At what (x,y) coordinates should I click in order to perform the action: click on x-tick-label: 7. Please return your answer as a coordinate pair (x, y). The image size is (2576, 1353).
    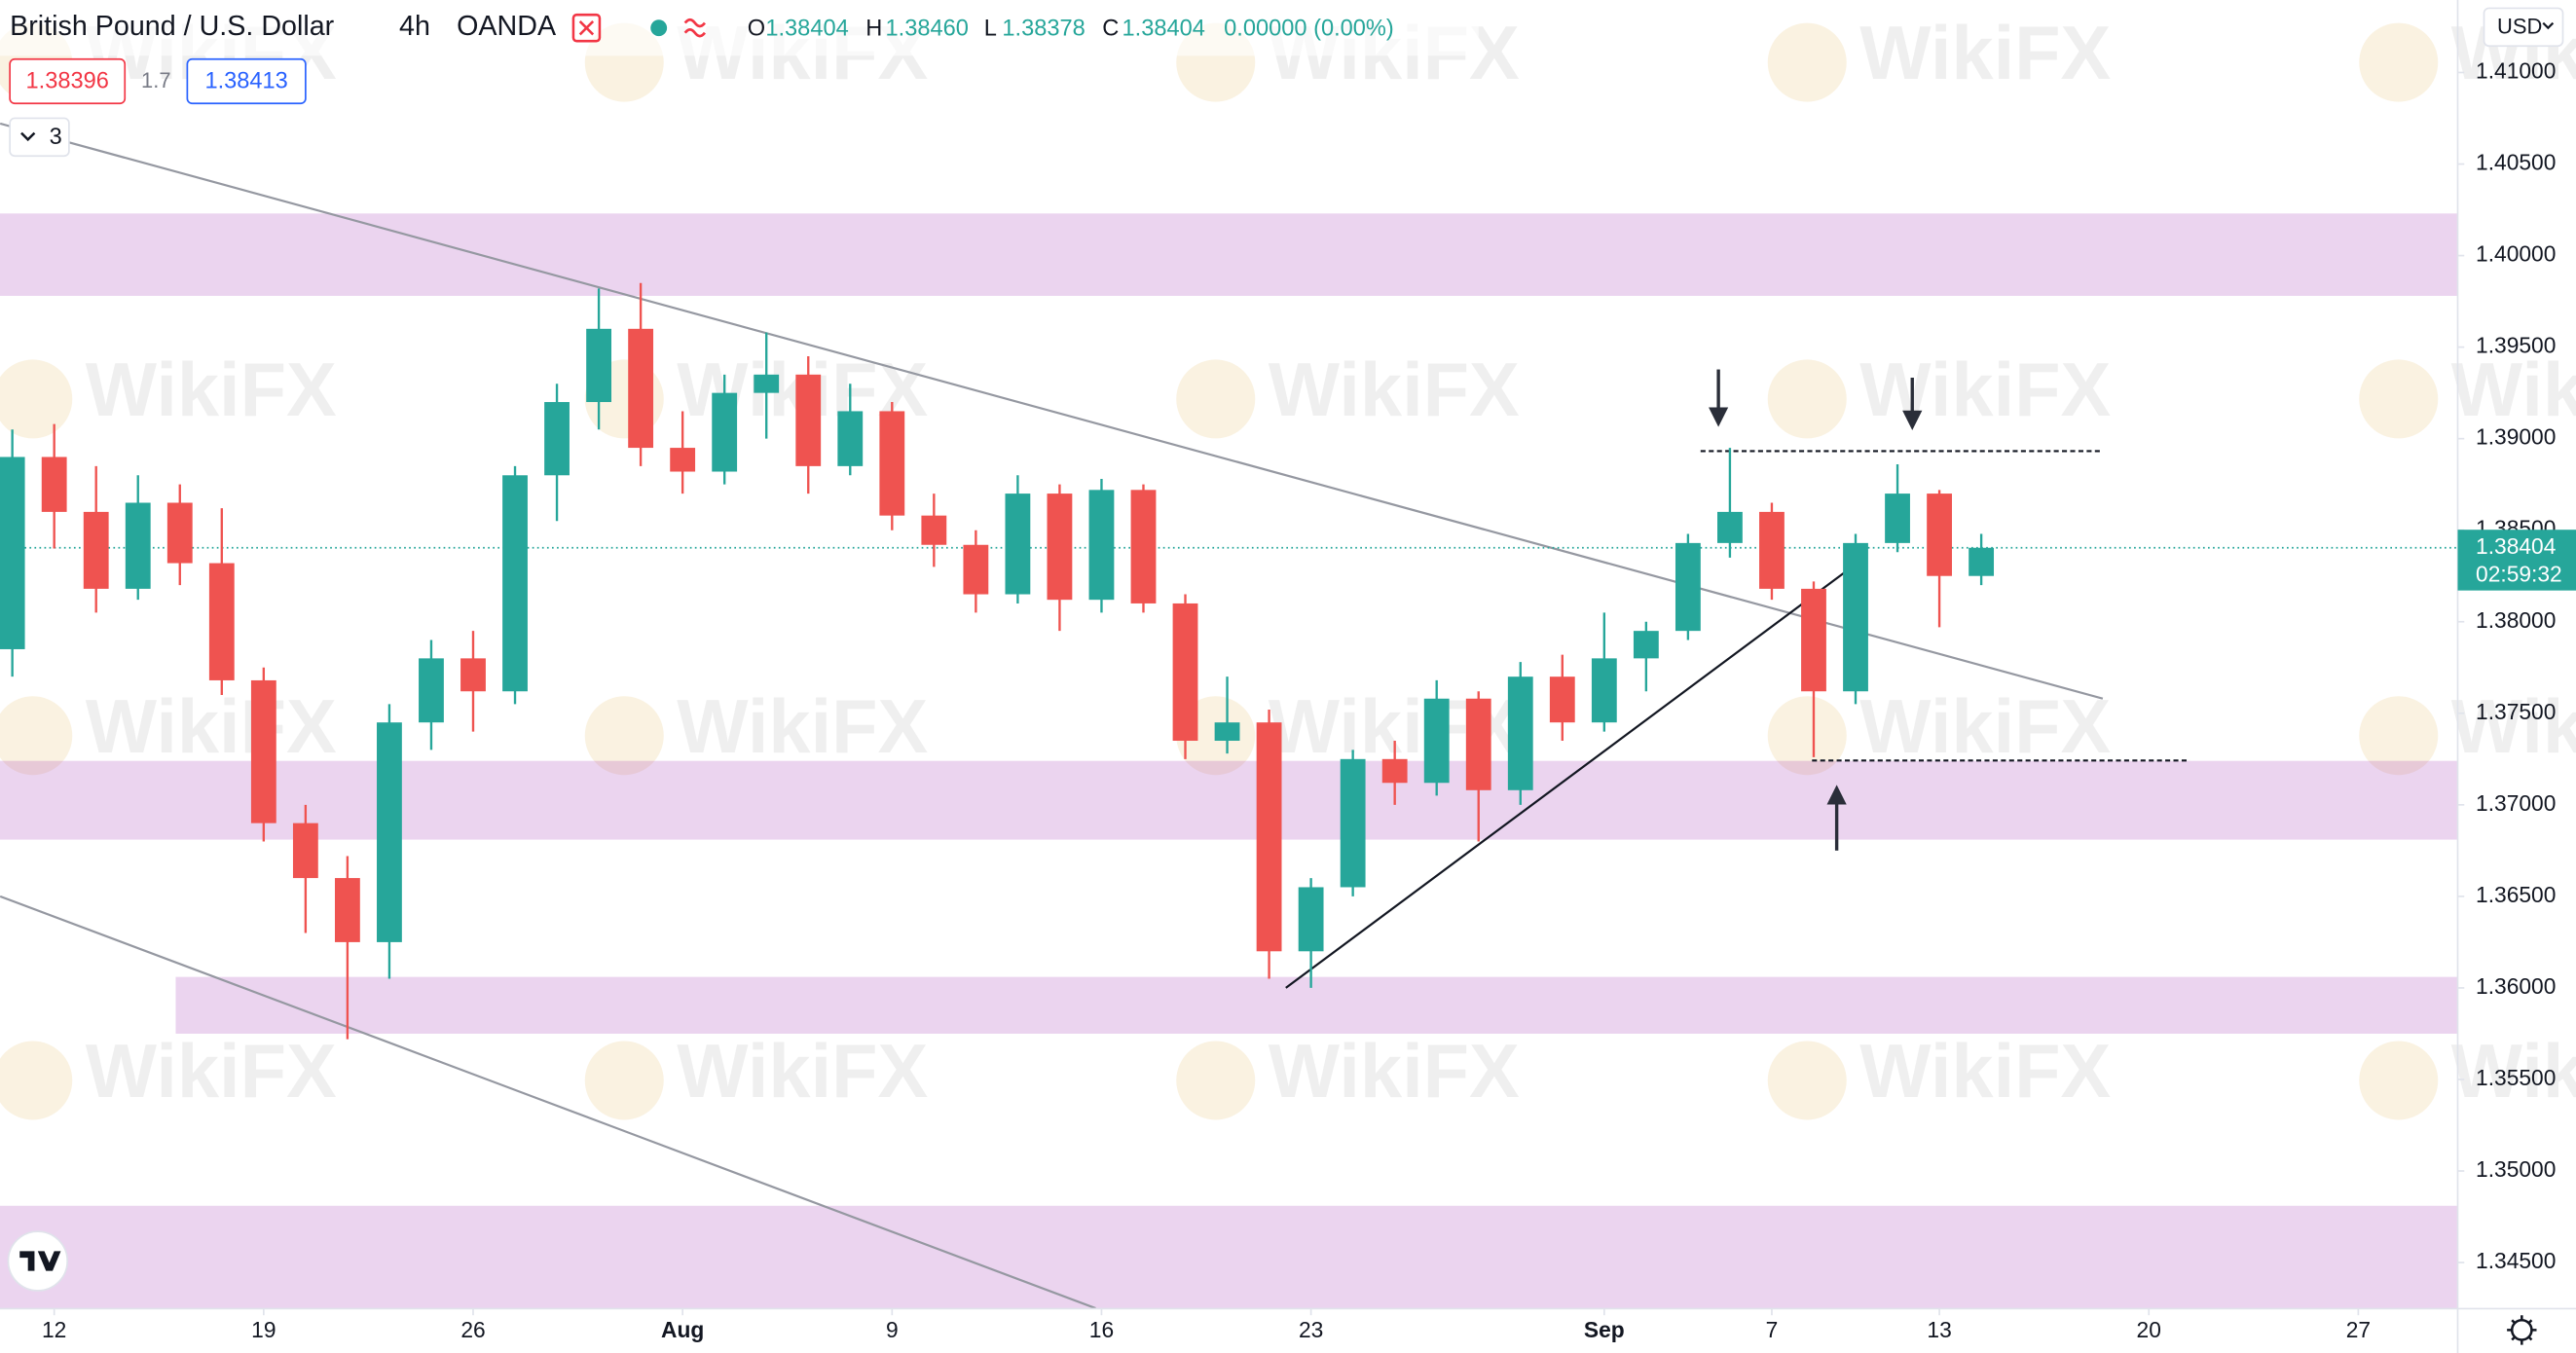
    Looking at the image, I should click on (1772, 1329).